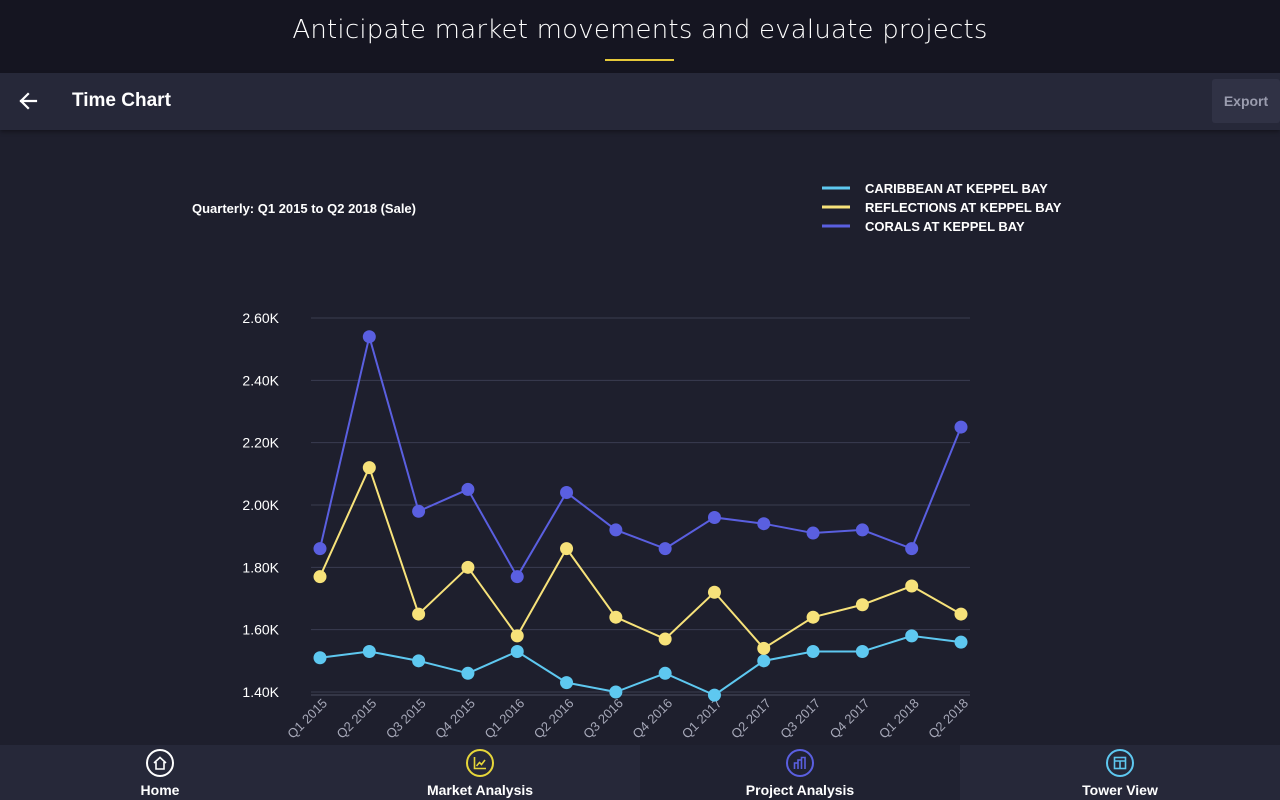 This screenshot has height=800, width=1280. What do you see at coordinates (357, 719) in the screenshot?
I see `x-tick-label: Q2 2015` at bounding box center [357, 719].